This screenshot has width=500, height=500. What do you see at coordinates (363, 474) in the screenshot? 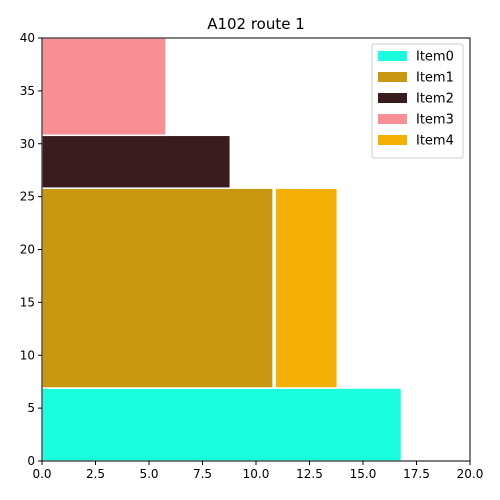
I see `x-tick-label: 15.0` at bounding box center [363, 474].